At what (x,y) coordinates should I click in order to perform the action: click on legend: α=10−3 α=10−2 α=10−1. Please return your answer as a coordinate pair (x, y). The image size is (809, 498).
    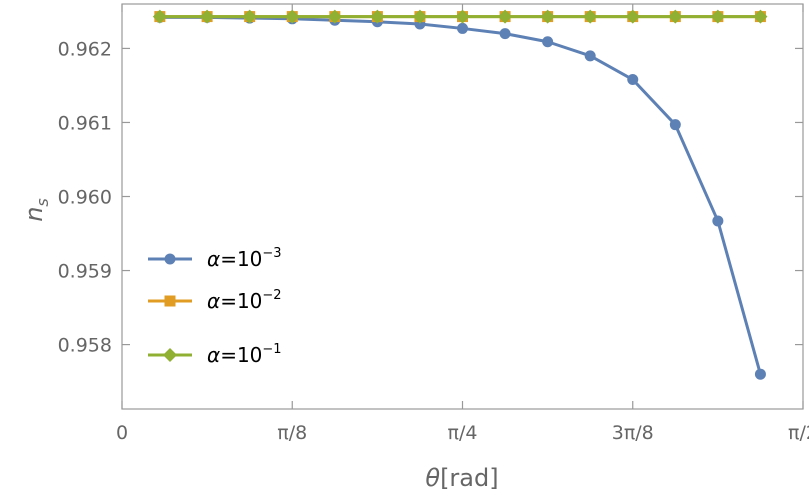
    Looking at the image, I should click on (215, 306).